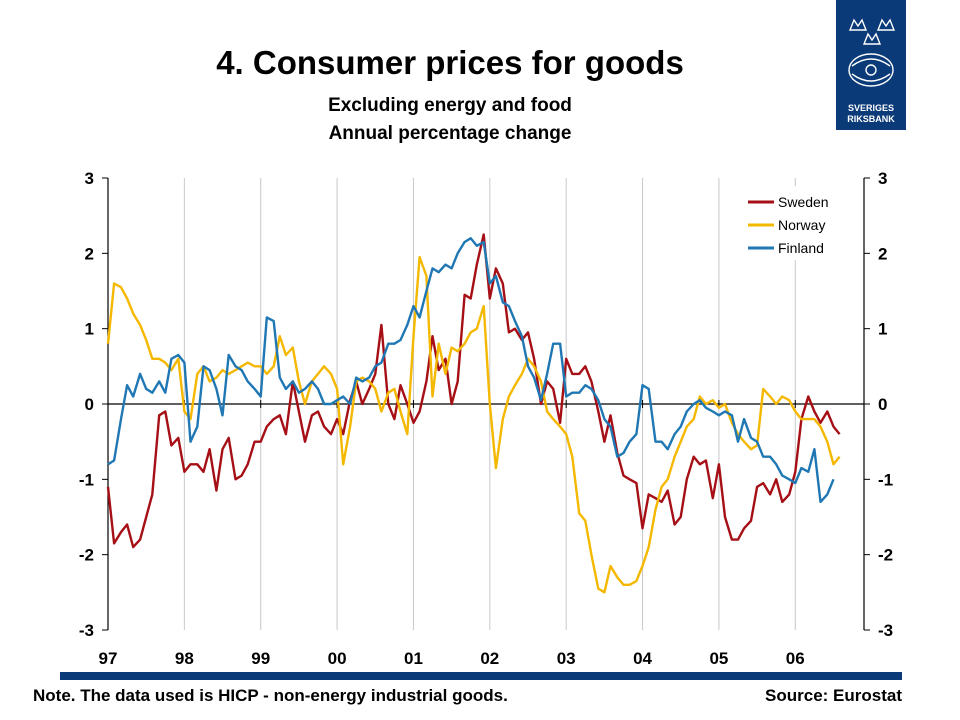  Describe the element at coordinates (566, 658) in the screenshot. I see `x-tick-label: 03` at that location.